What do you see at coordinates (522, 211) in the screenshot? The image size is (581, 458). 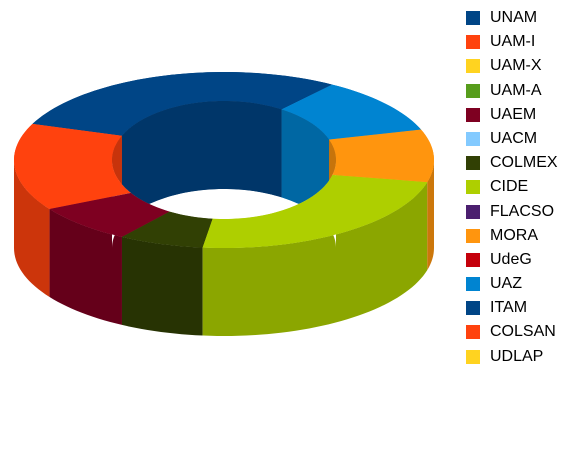 I see `legend-label: FLACSO` at bounding box center [522, 211].